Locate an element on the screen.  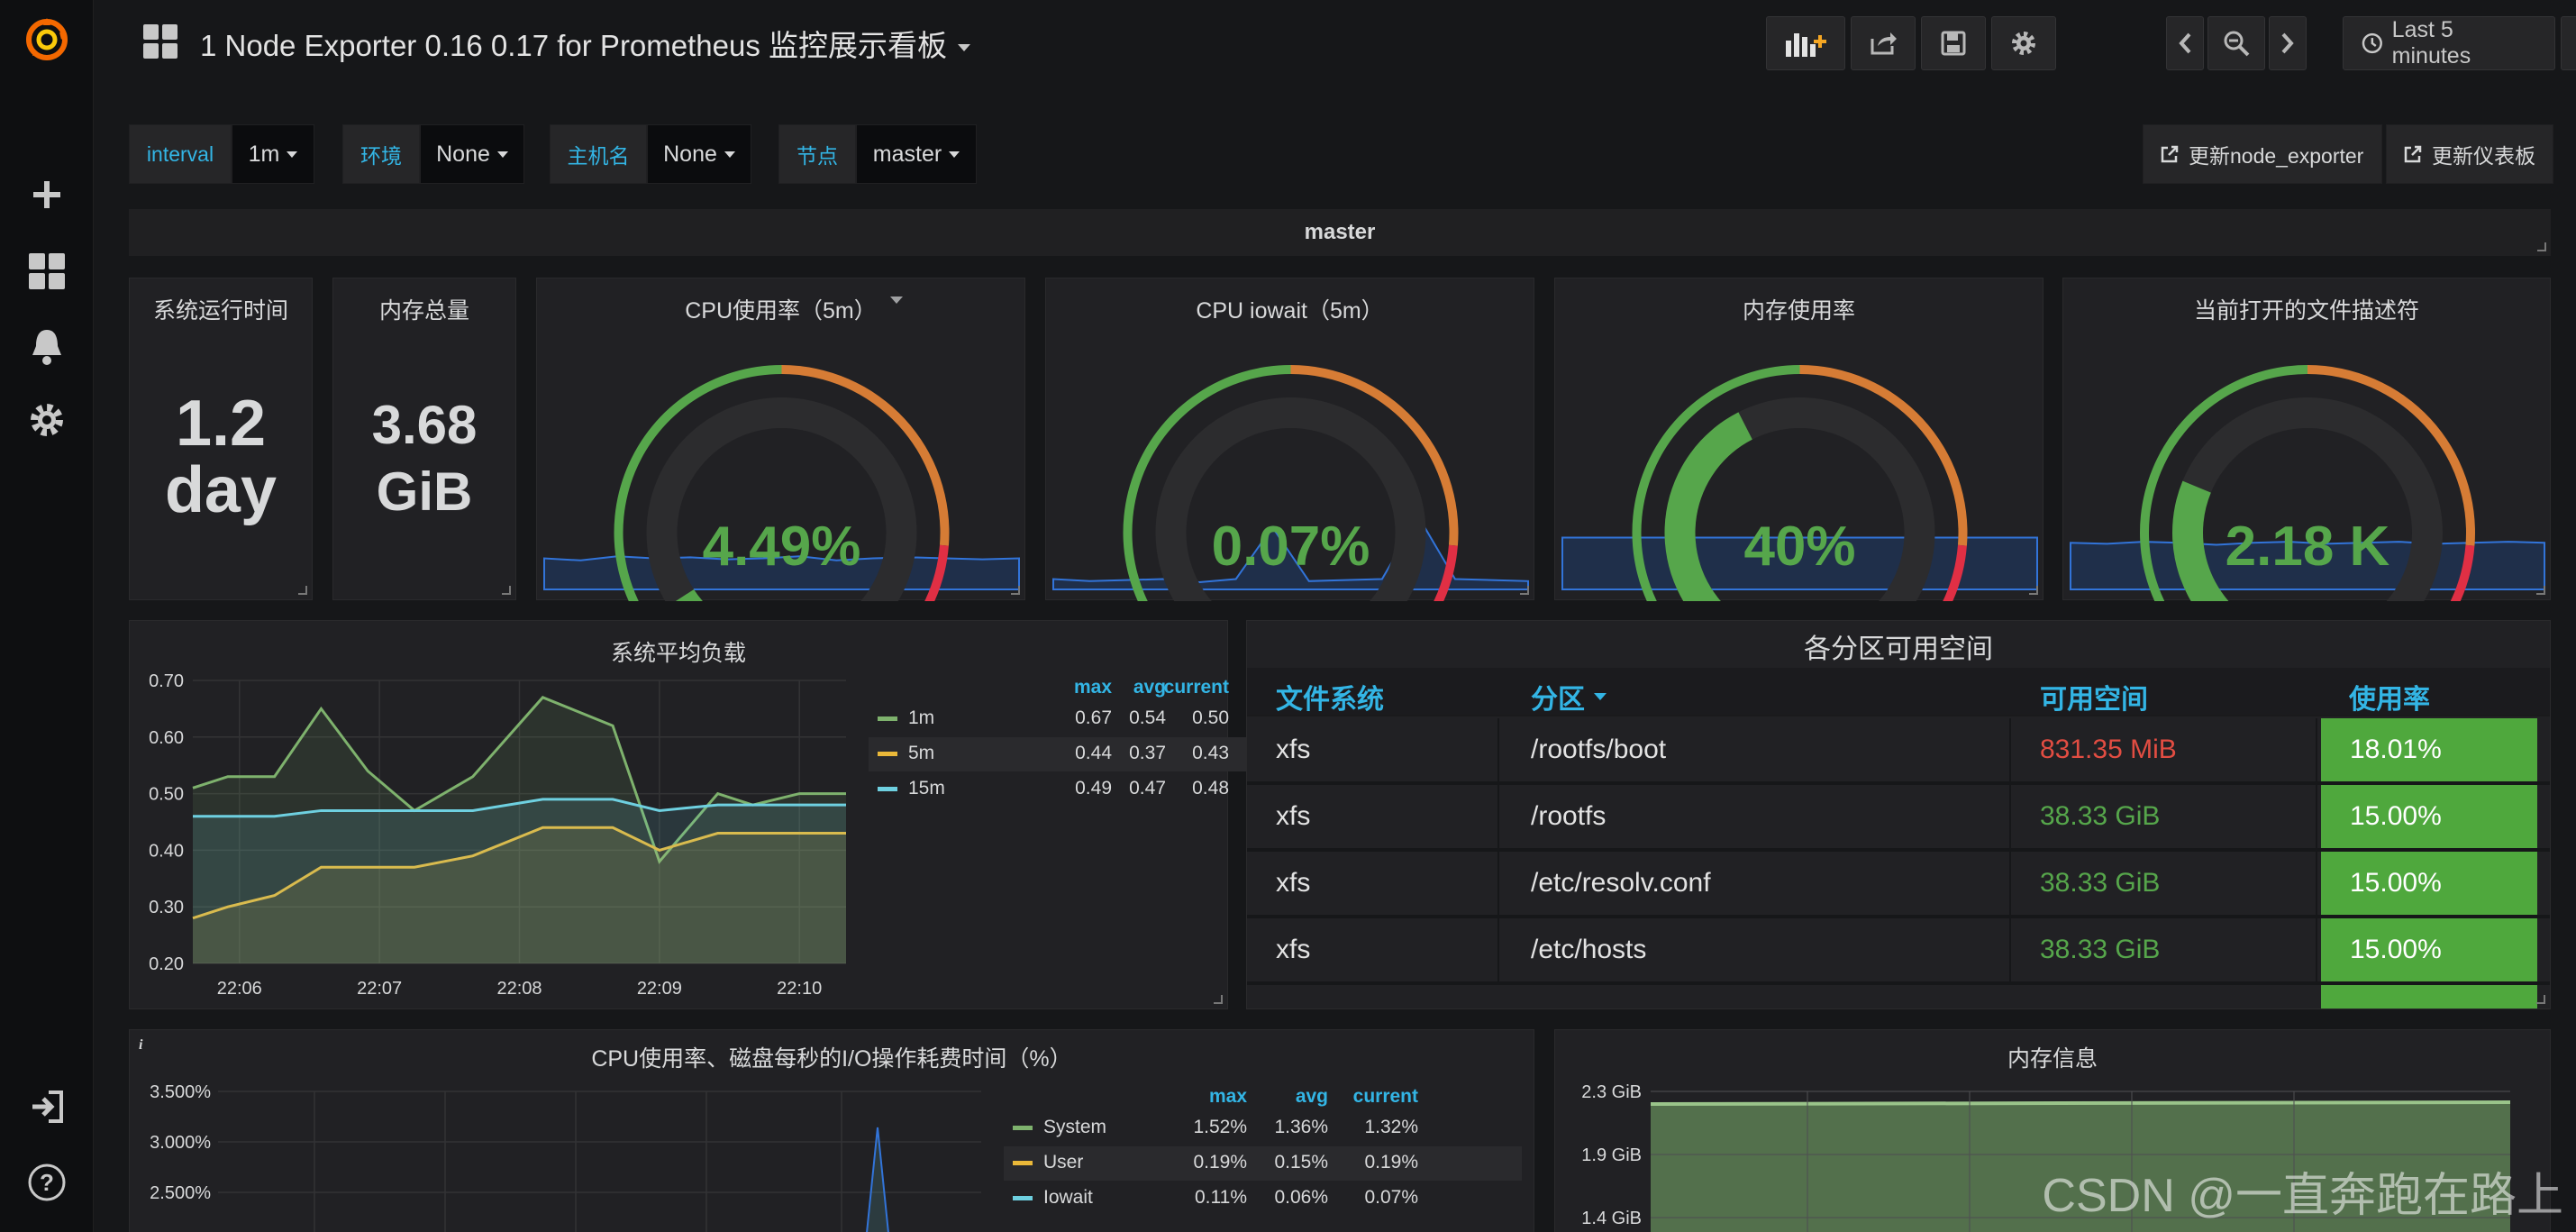
gauge-value-text: 40% is located at coordinates (1799, 547).